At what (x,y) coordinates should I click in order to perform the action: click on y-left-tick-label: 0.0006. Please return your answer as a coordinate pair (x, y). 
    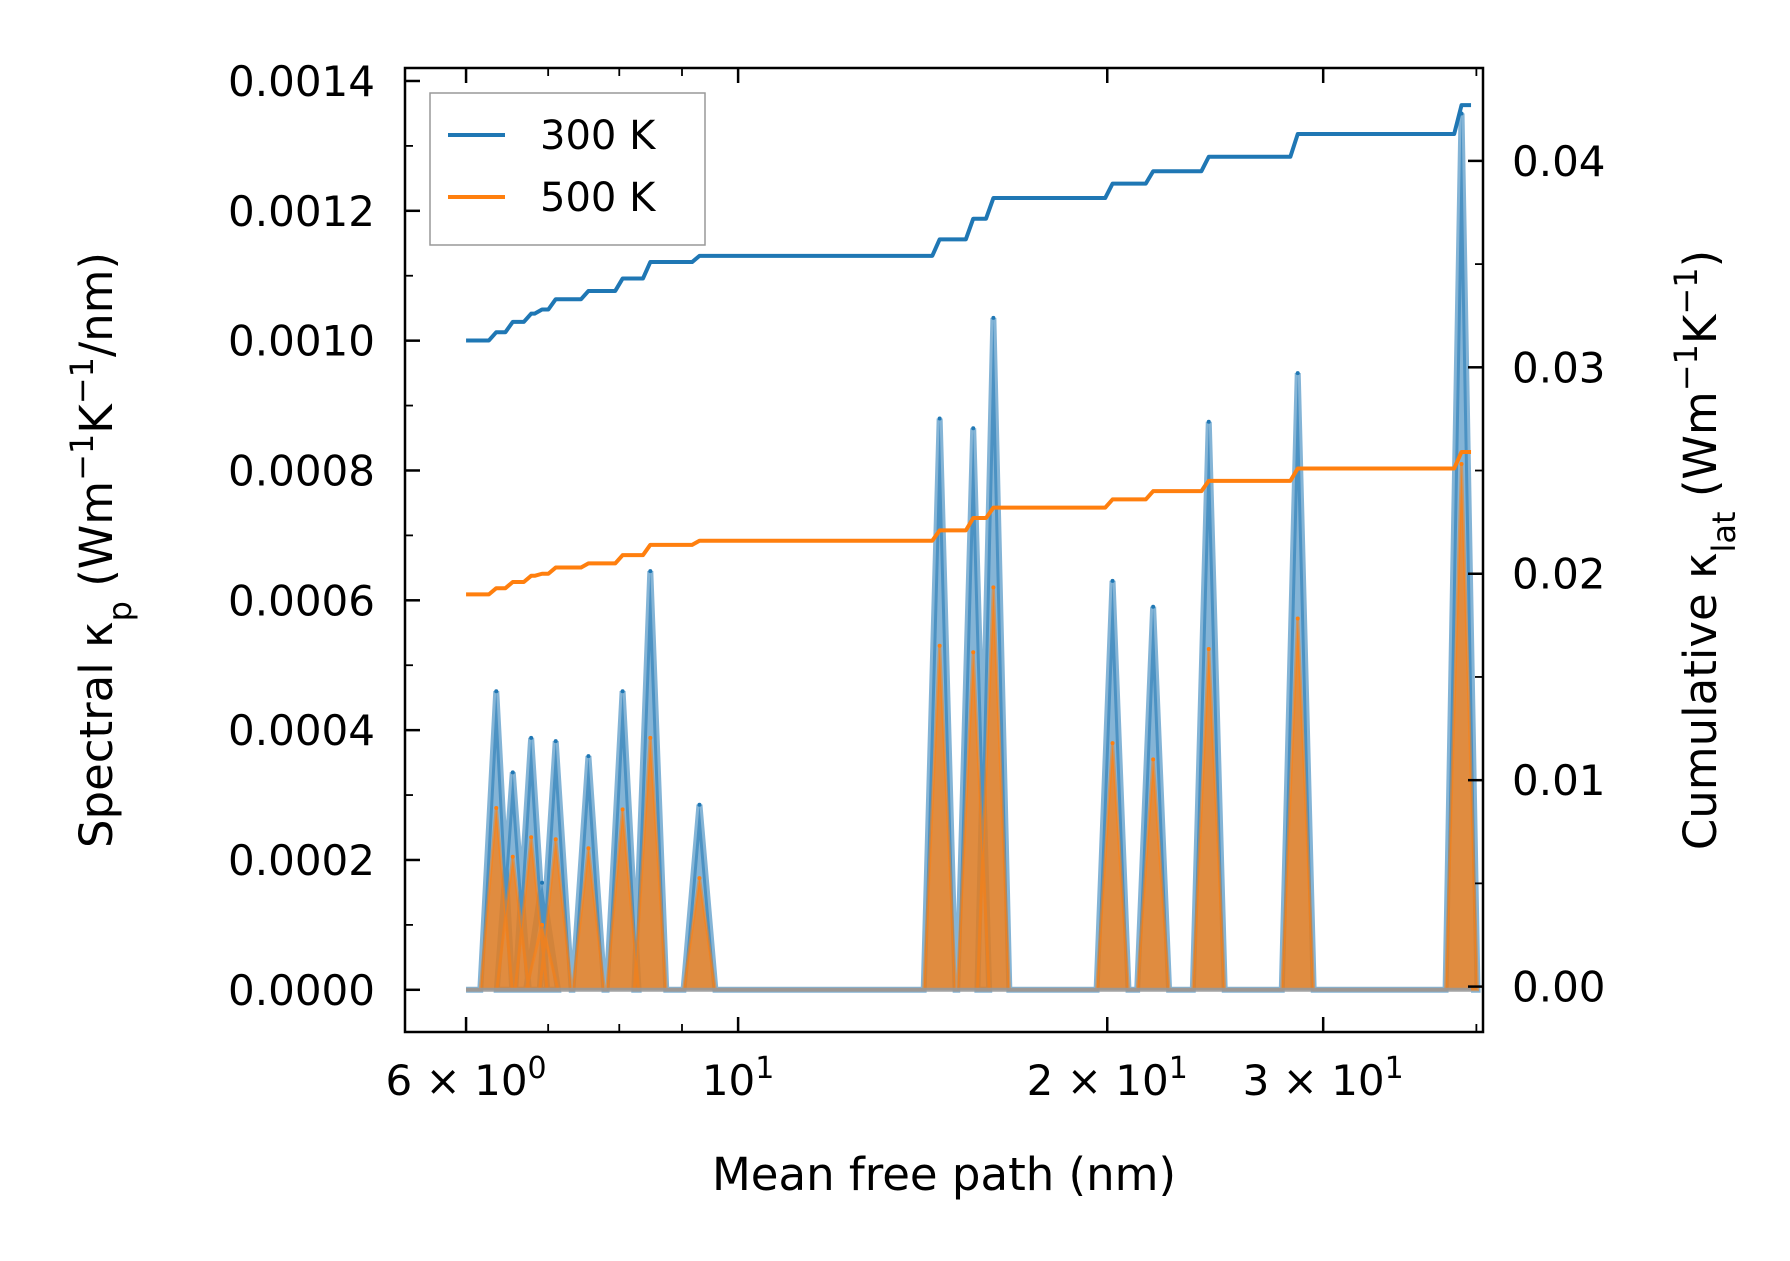
    Looking at the image, I should click on (301, 600).